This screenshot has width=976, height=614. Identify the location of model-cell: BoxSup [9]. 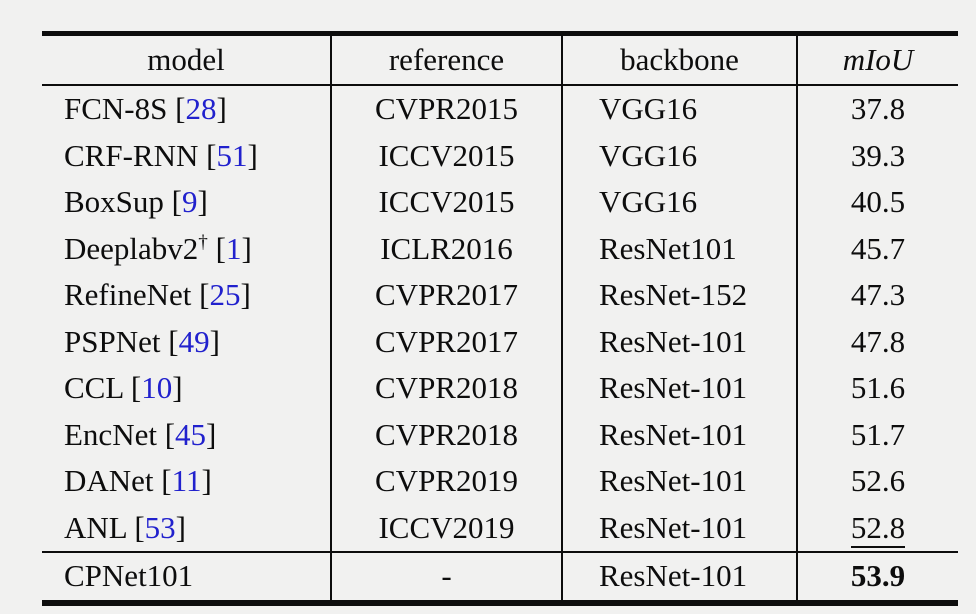
(136, 202).